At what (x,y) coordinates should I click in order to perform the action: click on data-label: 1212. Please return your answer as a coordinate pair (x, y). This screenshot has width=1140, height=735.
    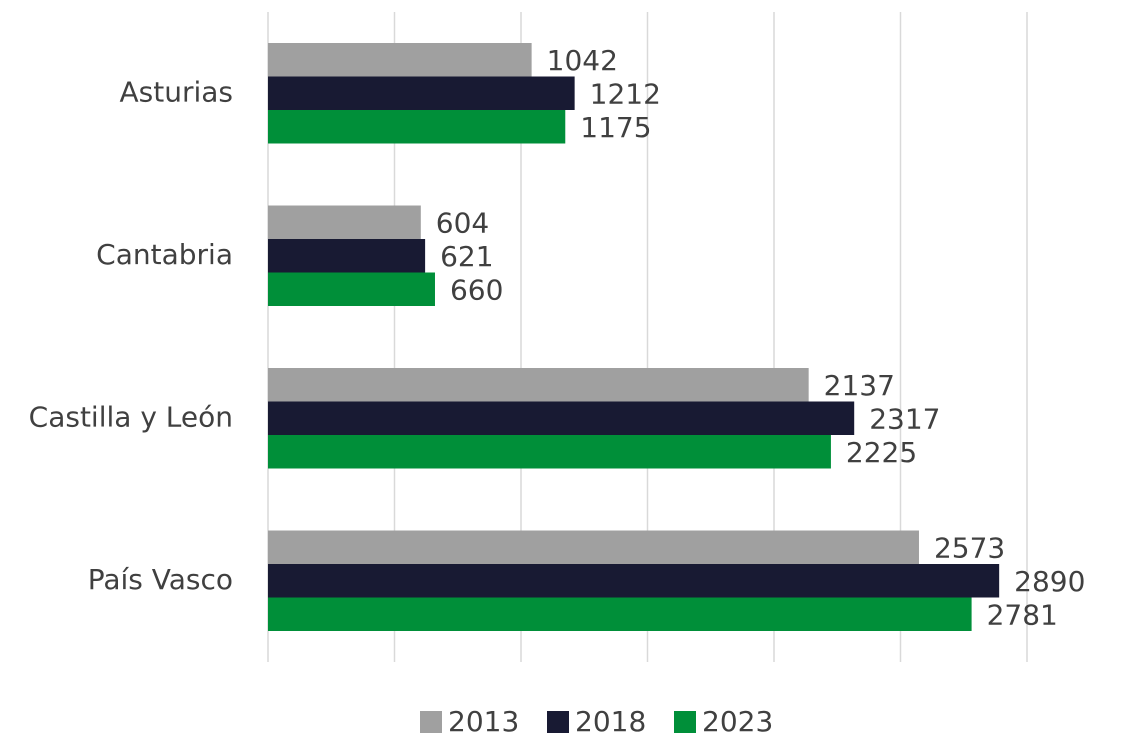
    Looking at the image, I should click on (625, 93).